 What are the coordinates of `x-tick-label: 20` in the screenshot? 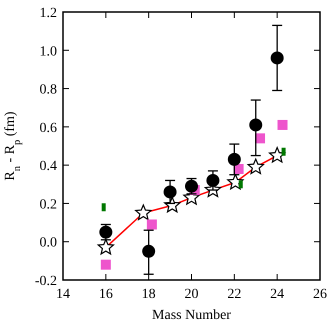 It's located at (191, 294).